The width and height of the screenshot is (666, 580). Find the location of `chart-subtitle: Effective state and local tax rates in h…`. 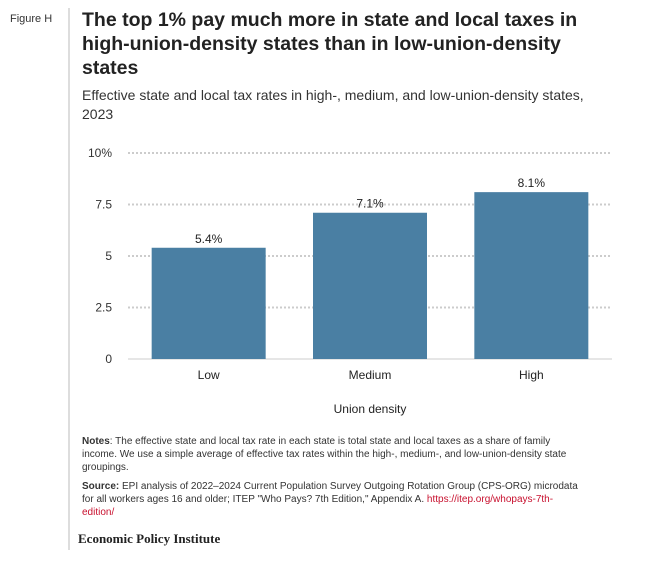

chart-subtitle: Effective state and local tax rates in h… is located at coordinates (333, 104).